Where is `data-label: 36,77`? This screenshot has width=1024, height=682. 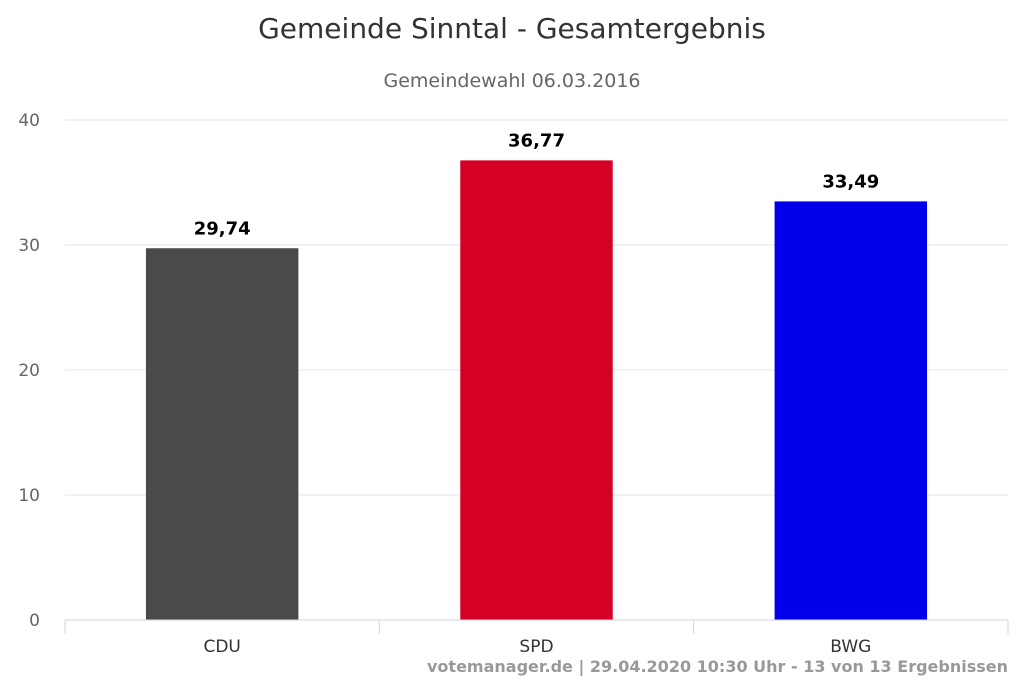 data-label: 36,77 is located at coordinates (536, 140).